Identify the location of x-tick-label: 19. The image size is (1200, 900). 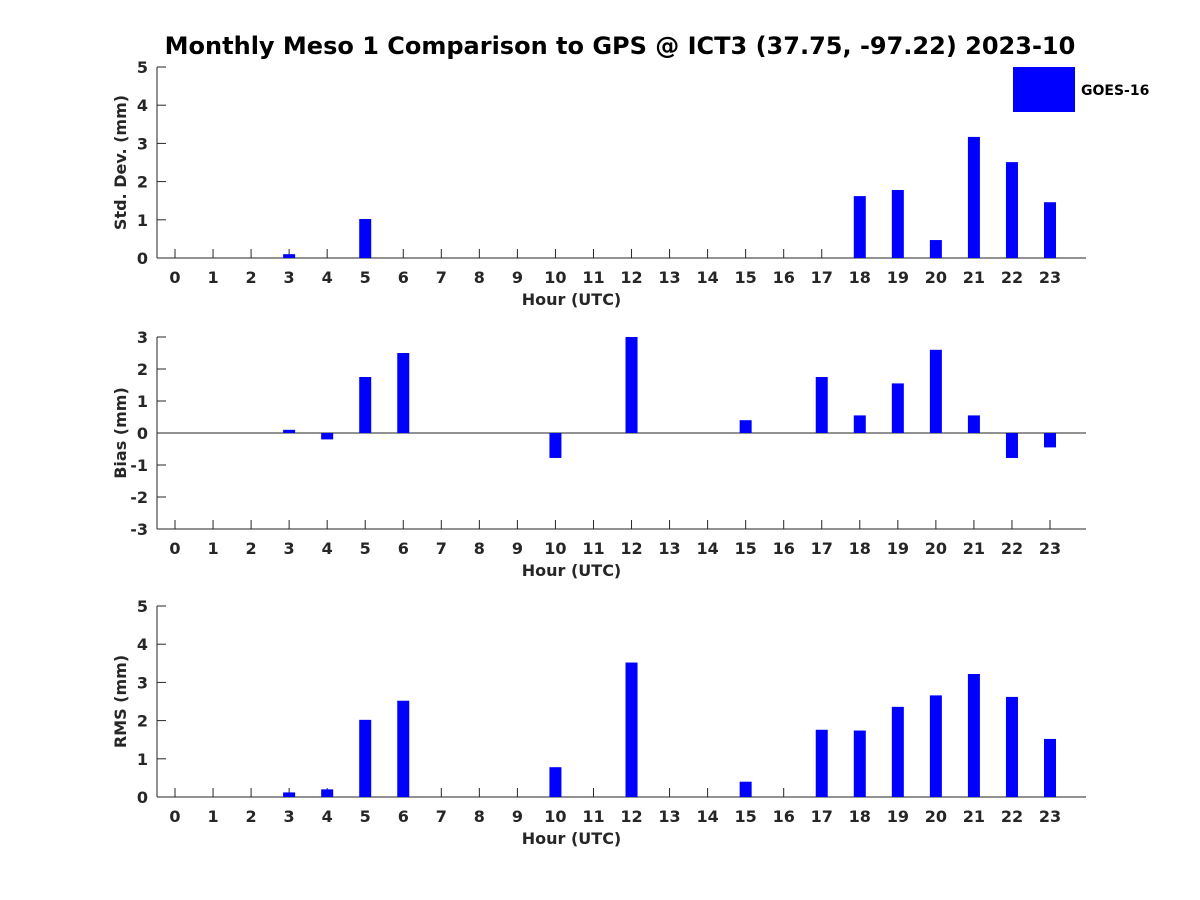
(898, 548).